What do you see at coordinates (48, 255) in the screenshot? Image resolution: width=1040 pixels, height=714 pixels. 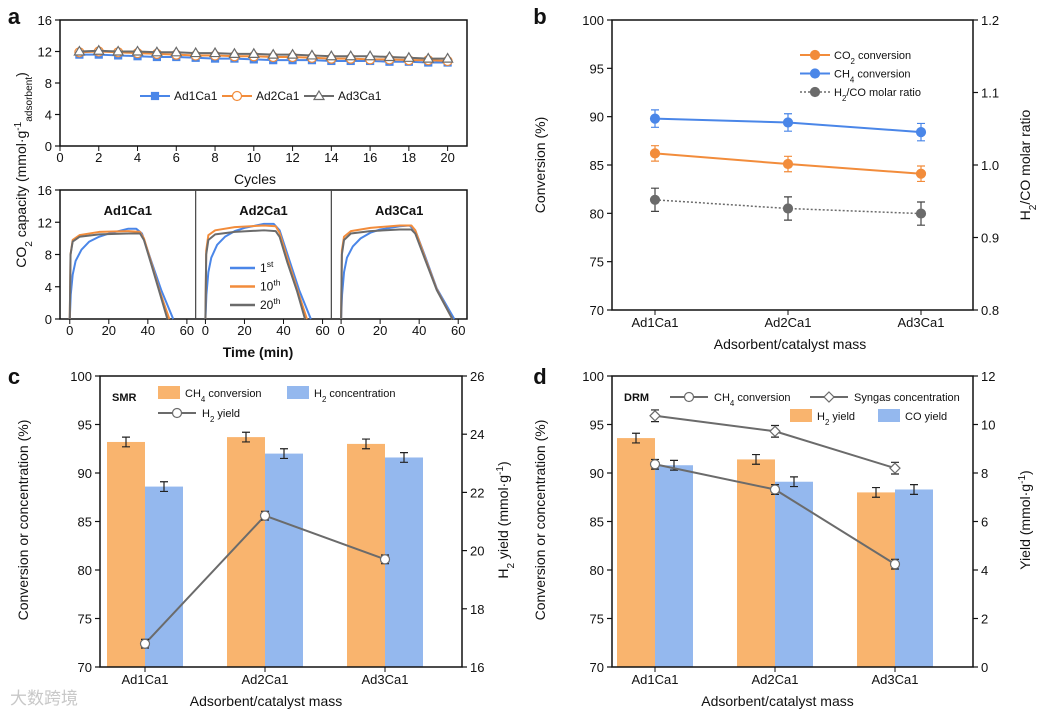 I see `a-bottom-y-tick-label: 8` at bounding box center [48, 255].